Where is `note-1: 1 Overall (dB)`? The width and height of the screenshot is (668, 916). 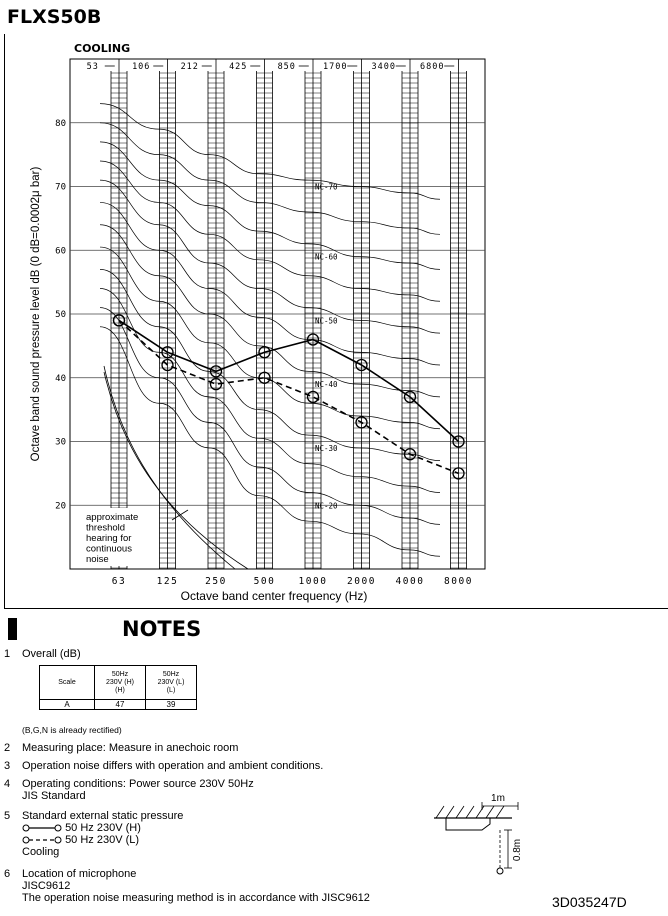
note-1: 1 Overall (dB) is located at coordinates (42, 654).